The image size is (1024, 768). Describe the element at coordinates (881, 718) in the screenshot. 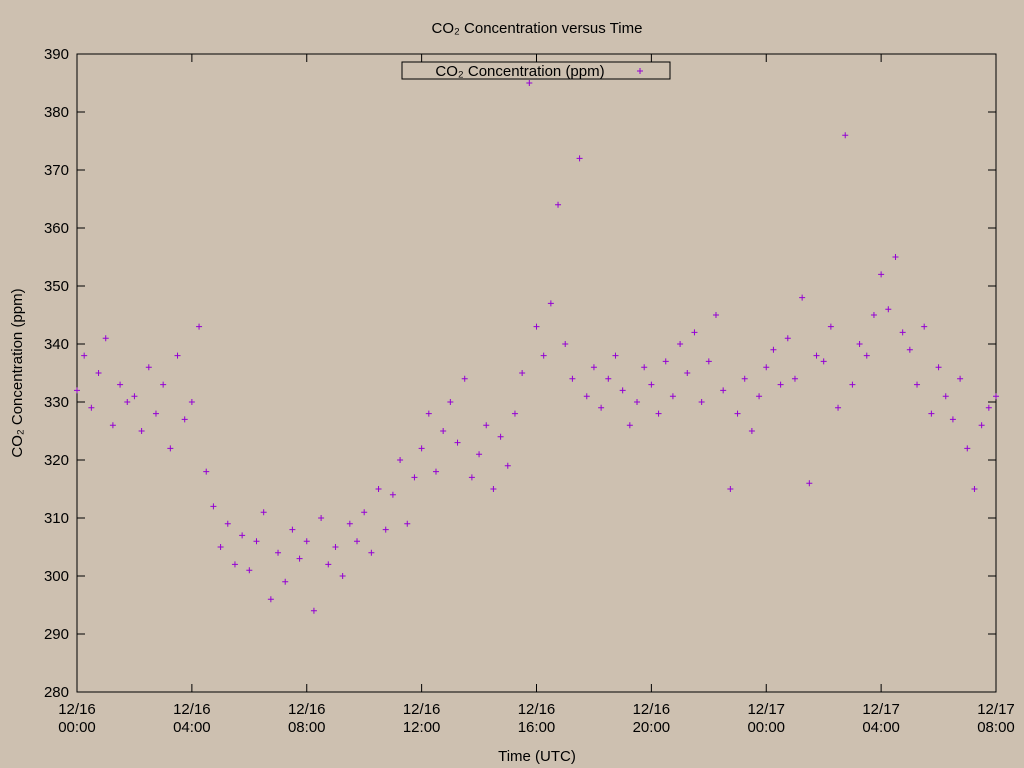

I see `x-tick-label: 12/17 04:00` at that location.